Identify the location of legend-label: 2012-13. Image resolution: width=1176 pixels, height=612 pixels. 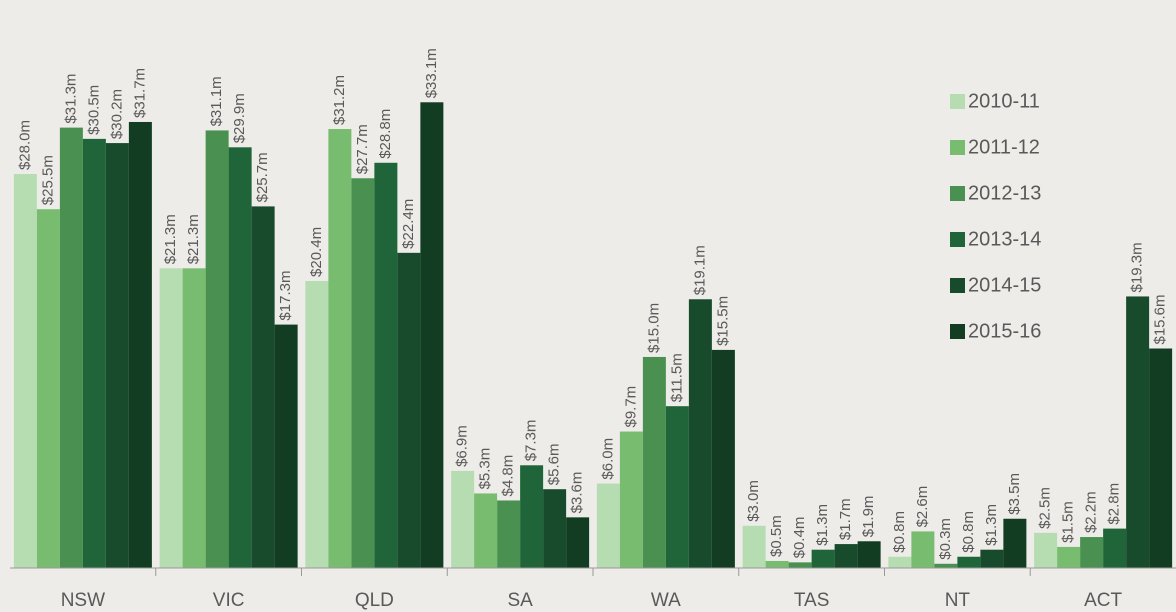
(1004, 193).